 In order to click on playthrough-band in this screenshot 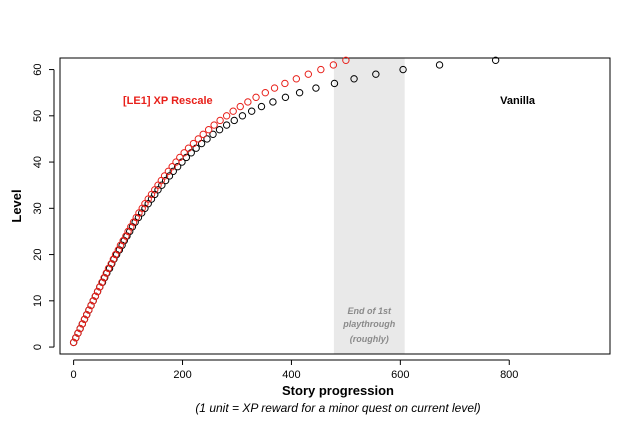, I will do `click(369, 206)`.